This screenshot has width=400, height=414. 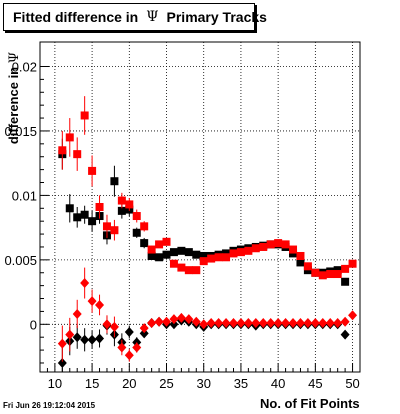 I want to click on y-axis-label: difference in Ψ, so click(x=14, y=98).